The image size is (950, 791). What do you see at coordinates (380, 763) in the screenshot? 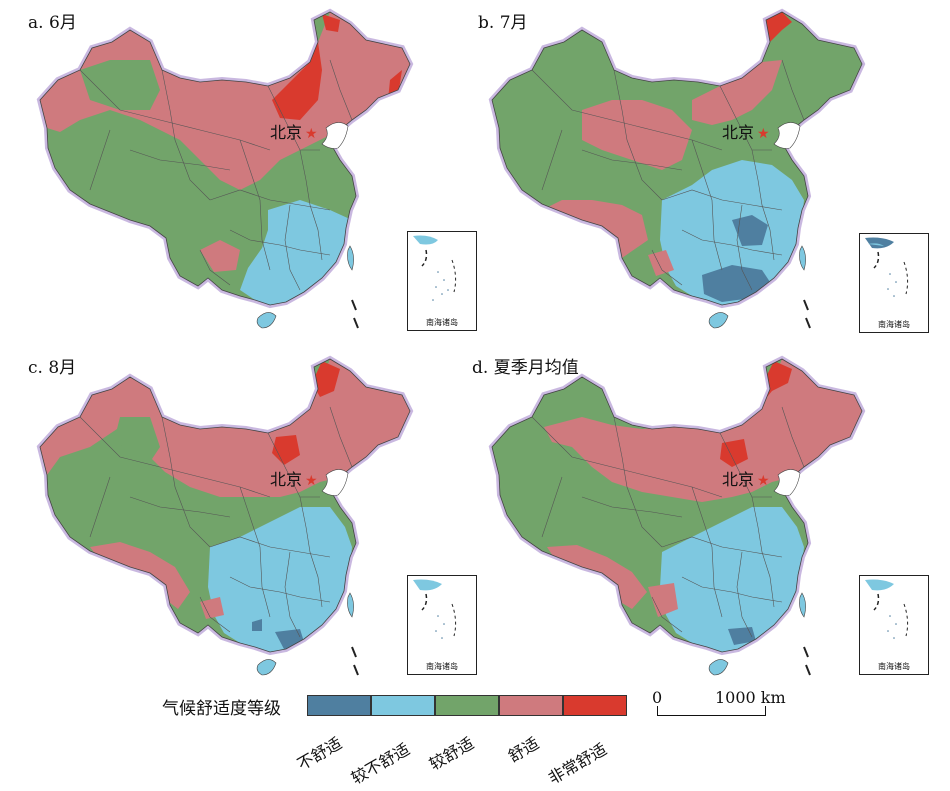
I see `legend-label-less-uncomfortable: 较不舒适` at bounding box center [380, 763].